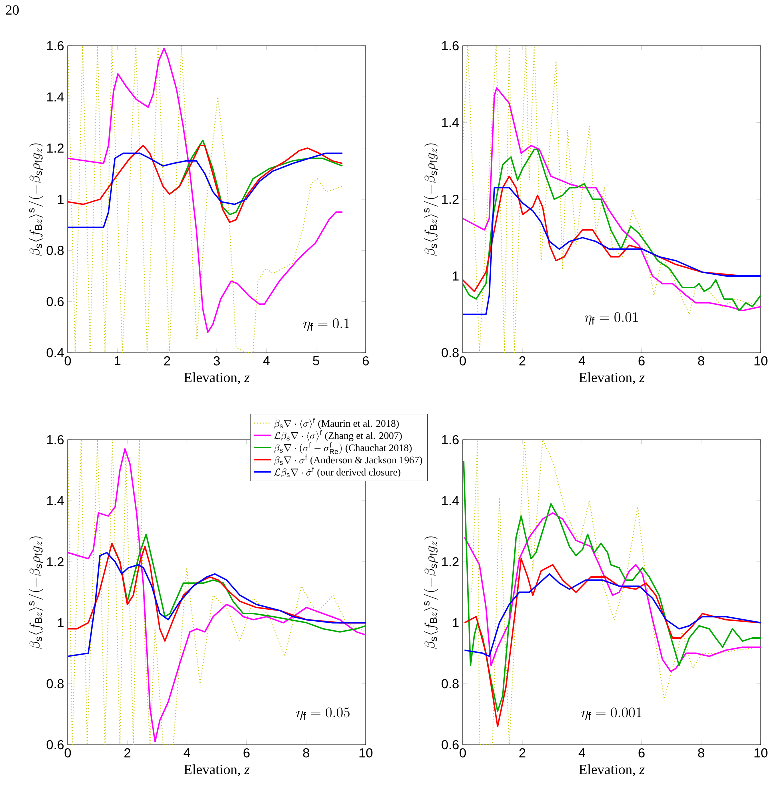  Describe the element at coordinates (316, 361) in the screenshot. I see `x-tick-label: 5` at that location.